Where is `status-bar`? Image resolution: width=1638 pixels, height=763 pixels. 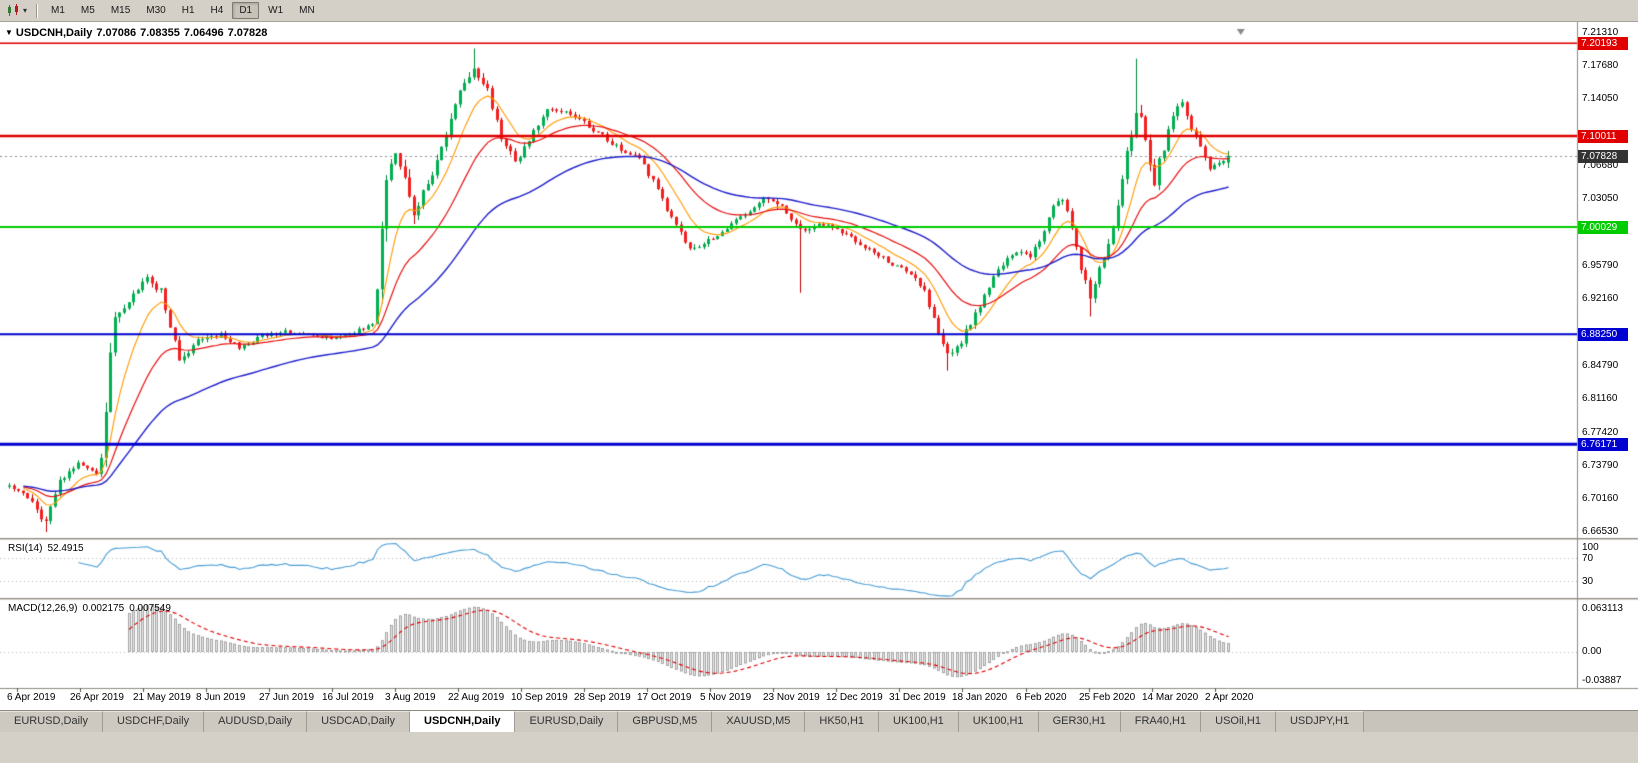
status-bar is located at coordinates (819, 747).